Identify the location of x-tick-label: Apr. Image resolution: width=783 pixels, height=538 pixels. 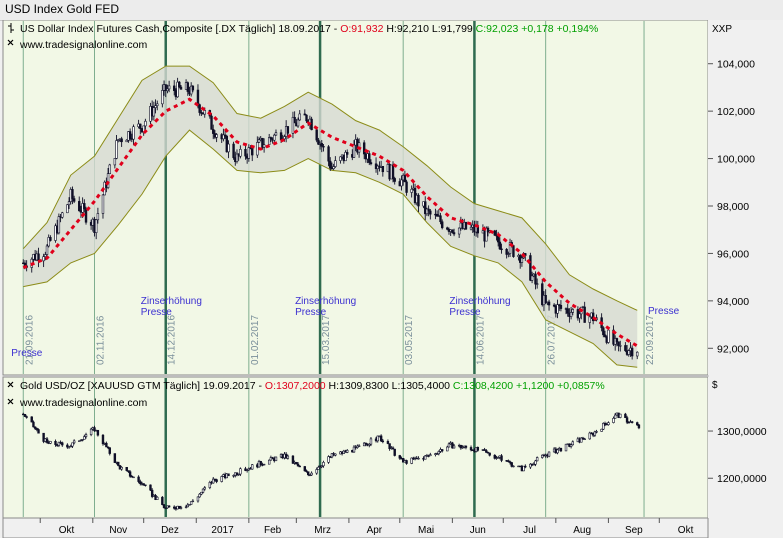
(375, 530).